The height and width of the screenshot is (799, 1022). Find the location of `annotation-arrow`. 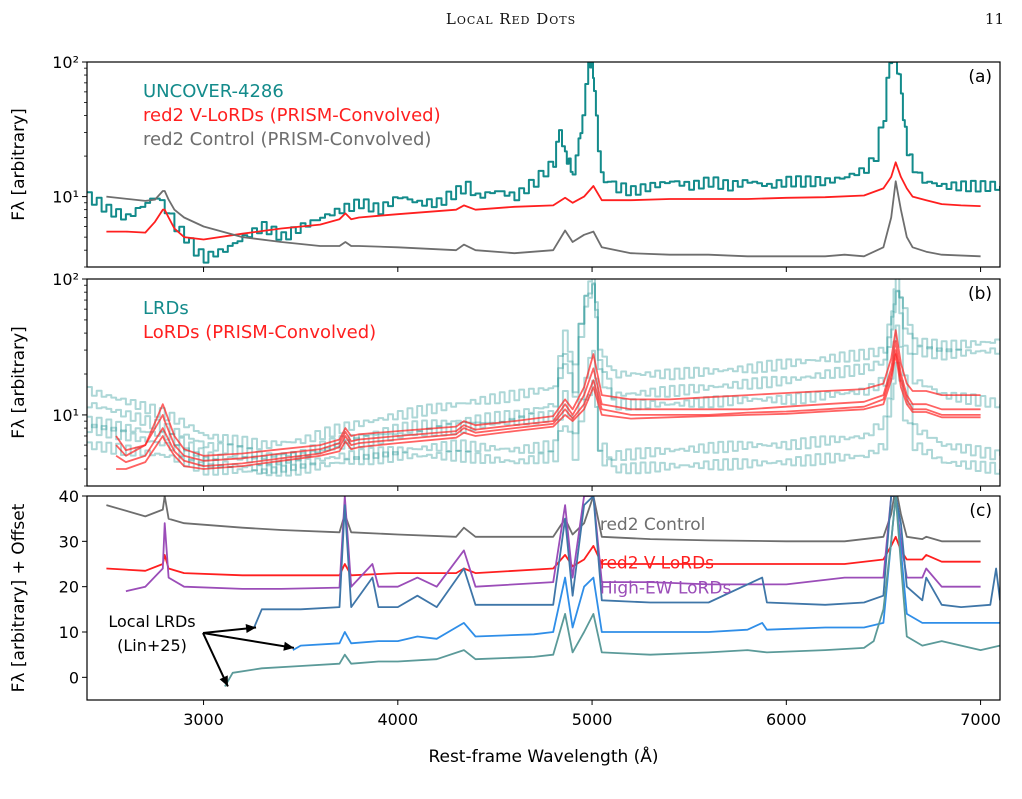

annotation-arrow is located at coordinates (248, 640).